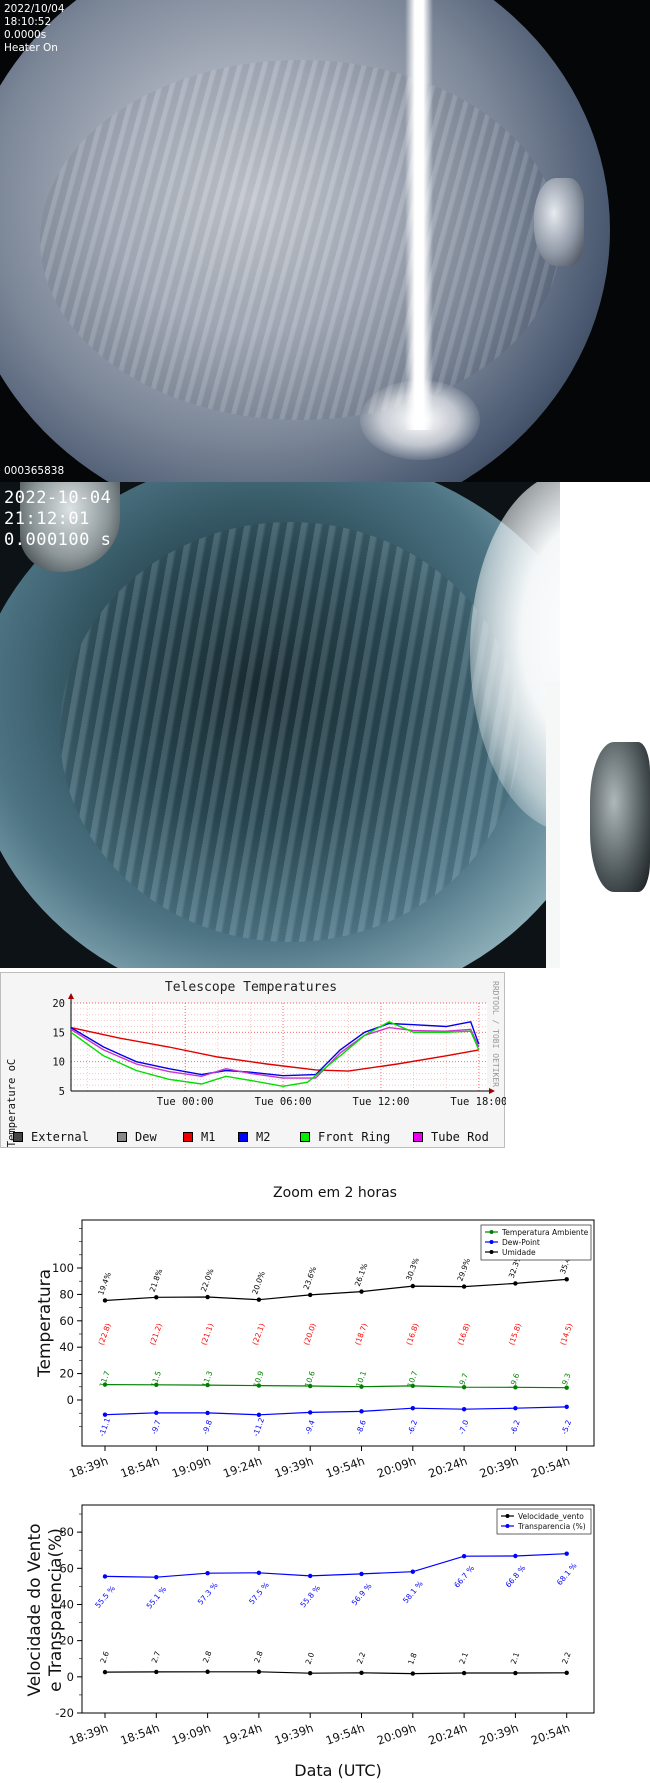  Describe the element at coordinates (105, 1334) in the screenshot. I see `dew-depression-label: (22.8)` at that location.